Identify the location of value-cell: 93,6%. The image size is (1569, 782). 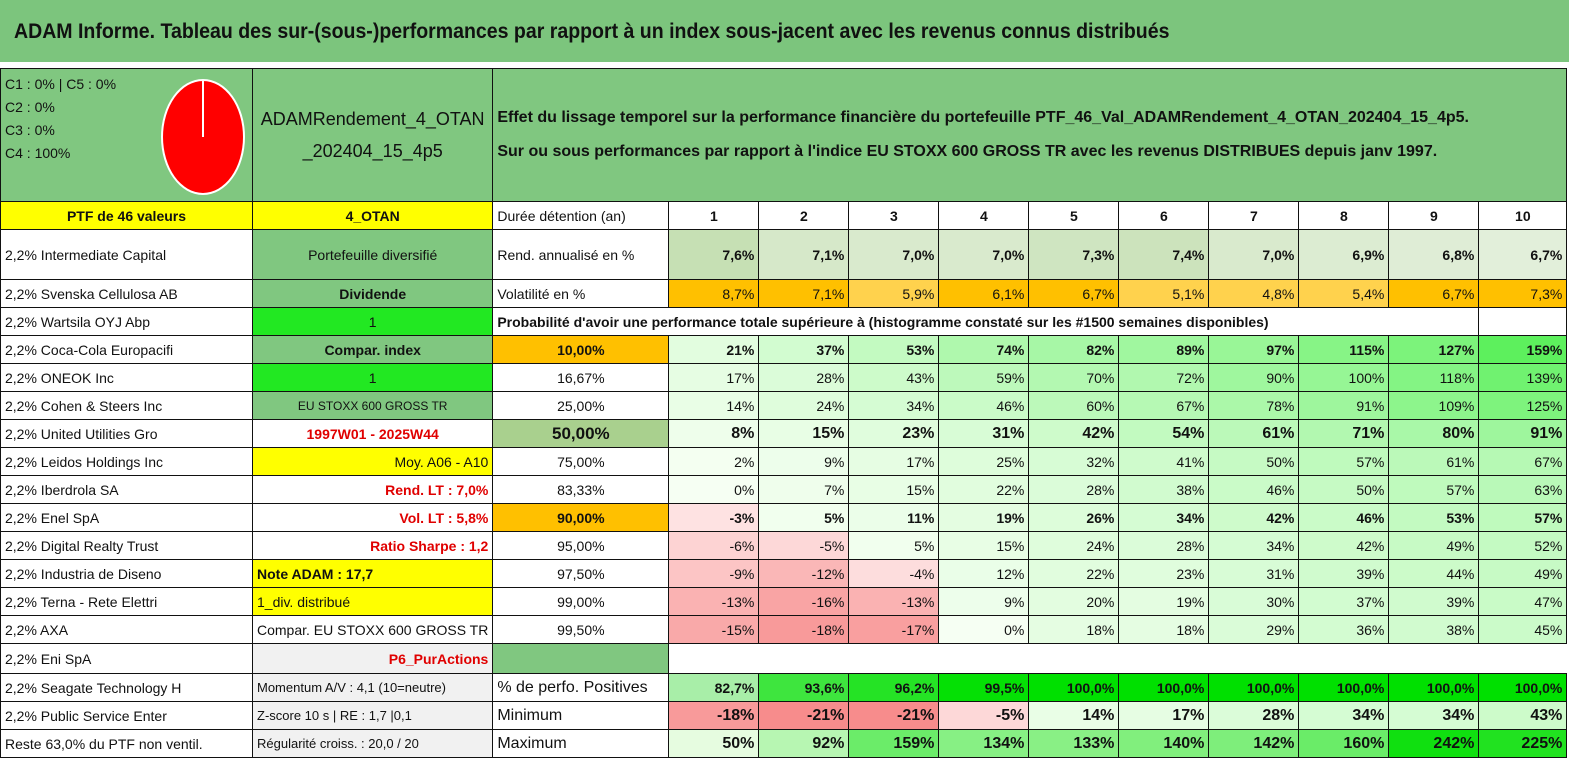
(804, 687).